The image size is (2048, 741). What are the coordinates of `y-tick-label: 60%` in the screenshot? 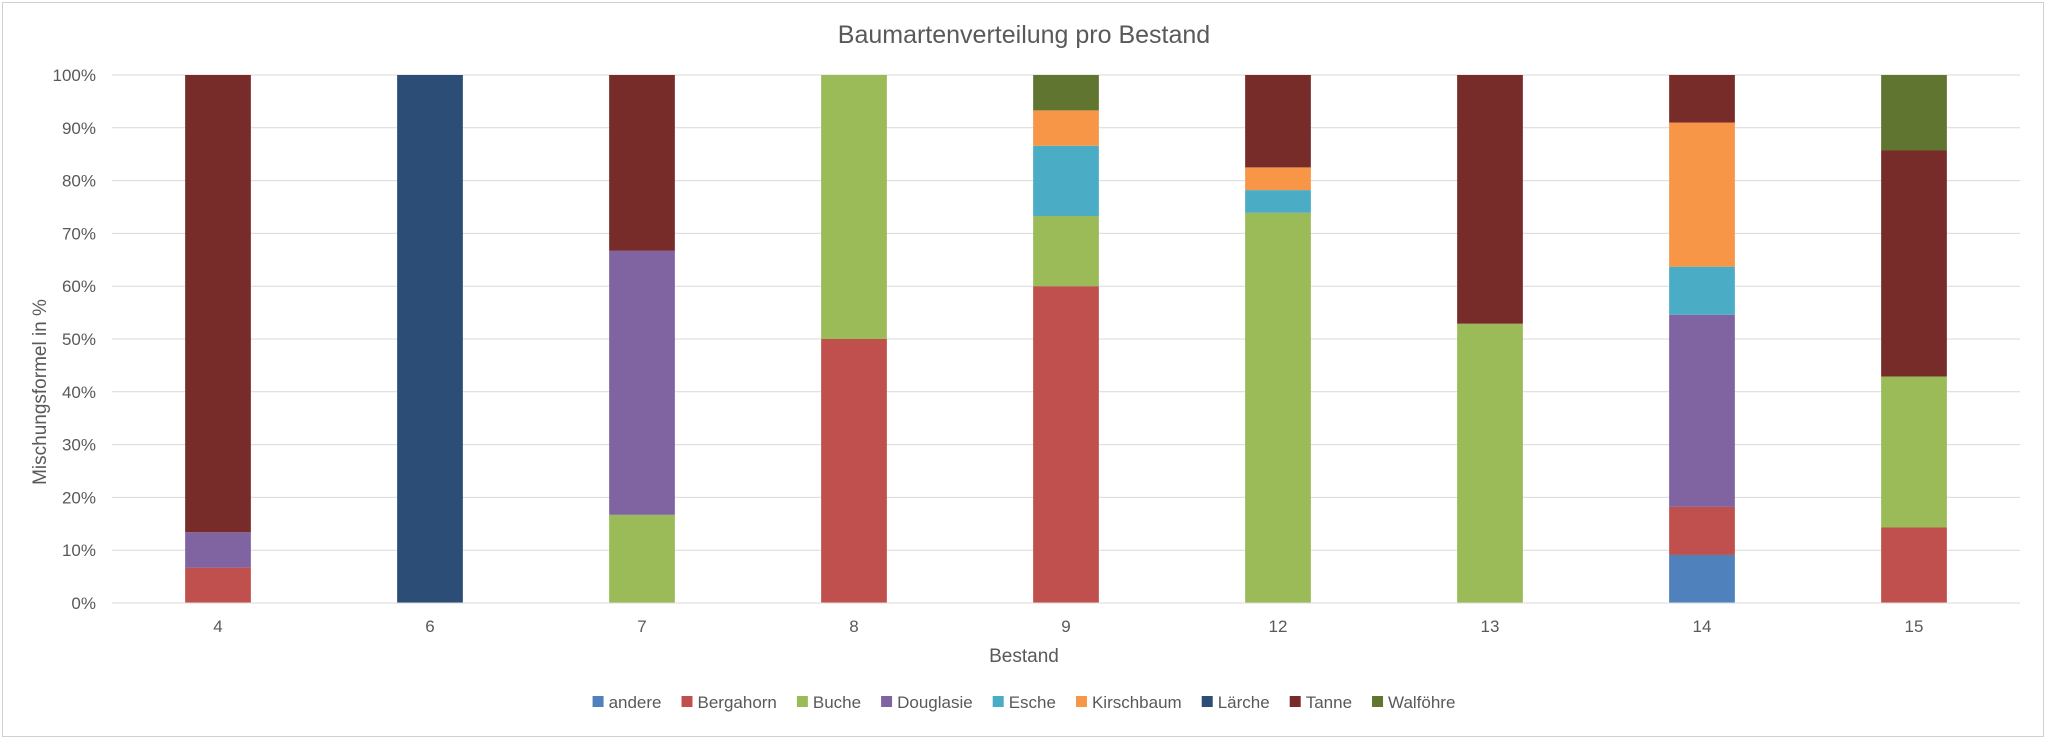 It's located at (79, 286).